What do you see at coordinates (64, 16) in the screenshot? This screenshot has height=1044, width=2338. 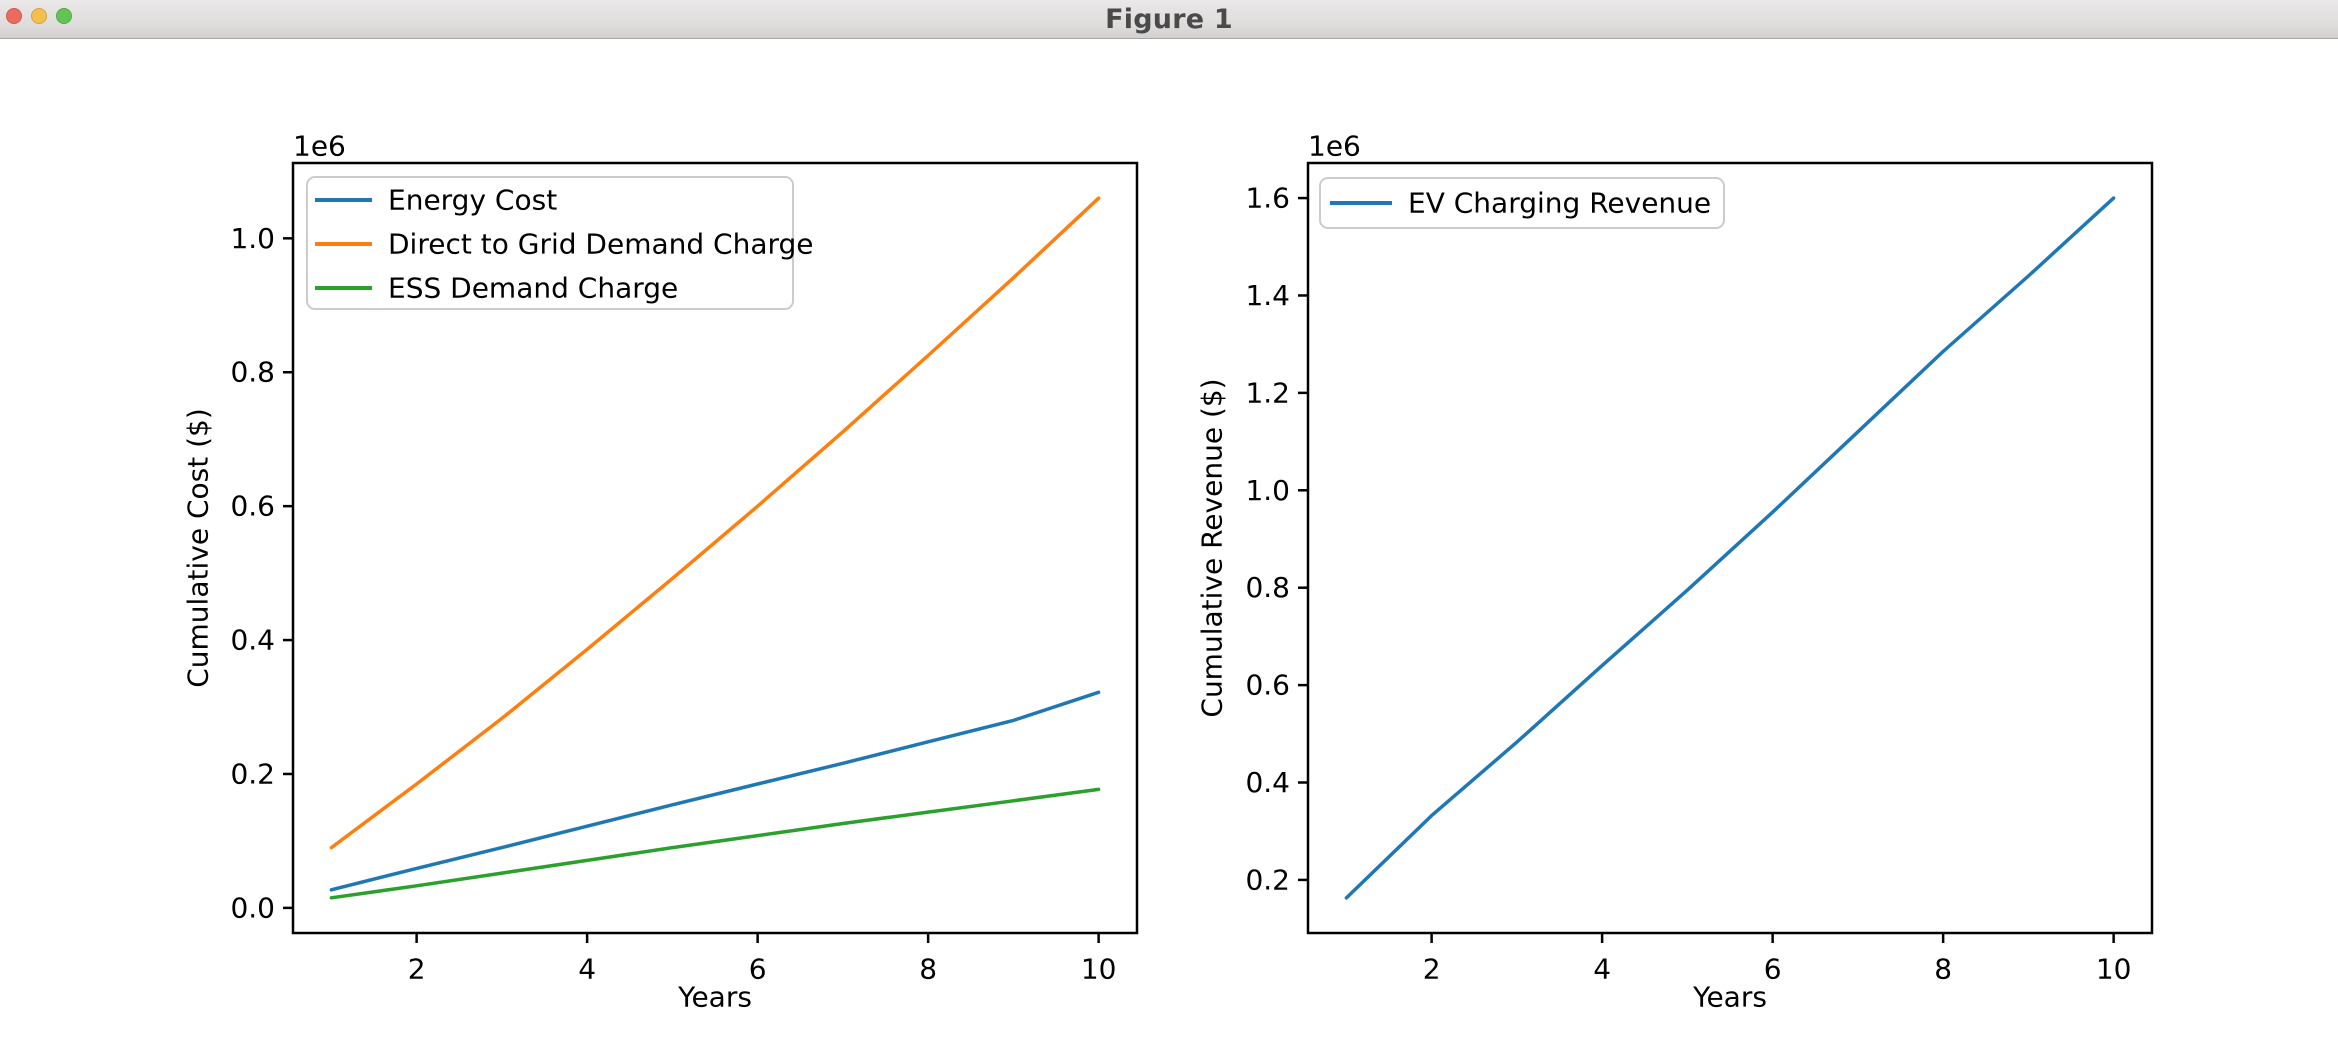 I see `zoom-button` at bounding box center [64, 16].